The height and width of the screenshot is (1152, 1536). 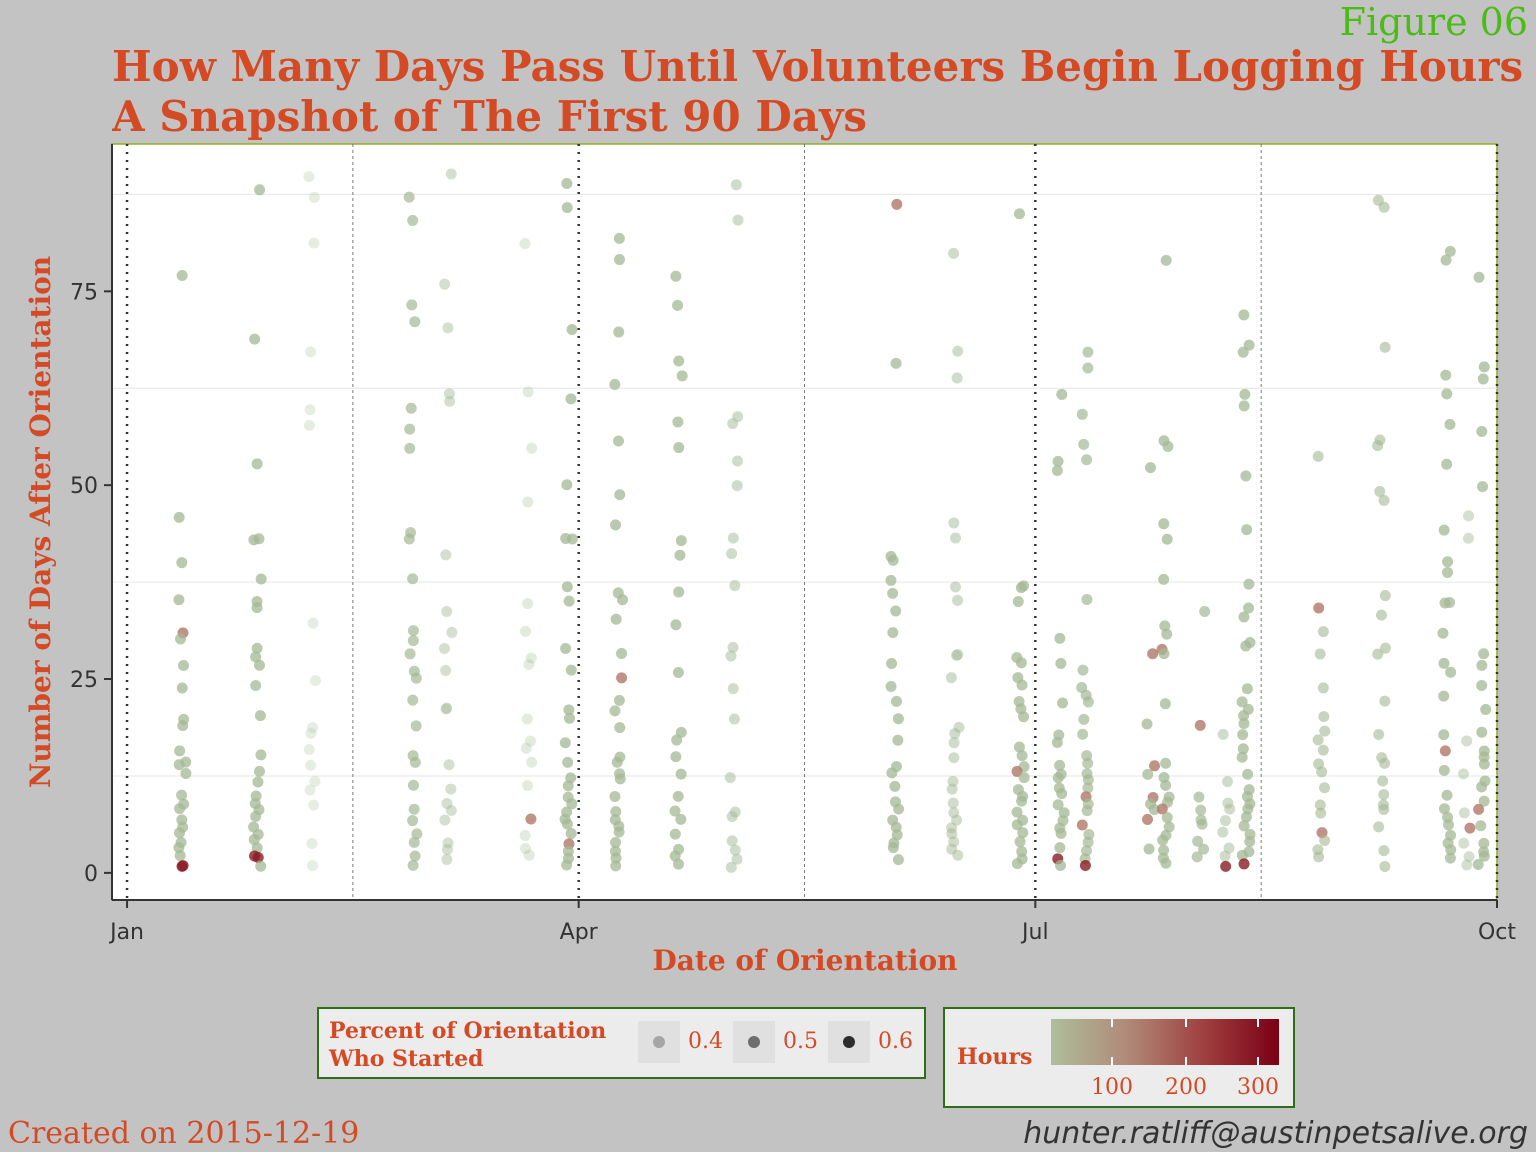 What do you see at coordinates (1186, 1087) in the screenshot?
I see `color-legend-label: 200` at bounding box center [1186, 1087].